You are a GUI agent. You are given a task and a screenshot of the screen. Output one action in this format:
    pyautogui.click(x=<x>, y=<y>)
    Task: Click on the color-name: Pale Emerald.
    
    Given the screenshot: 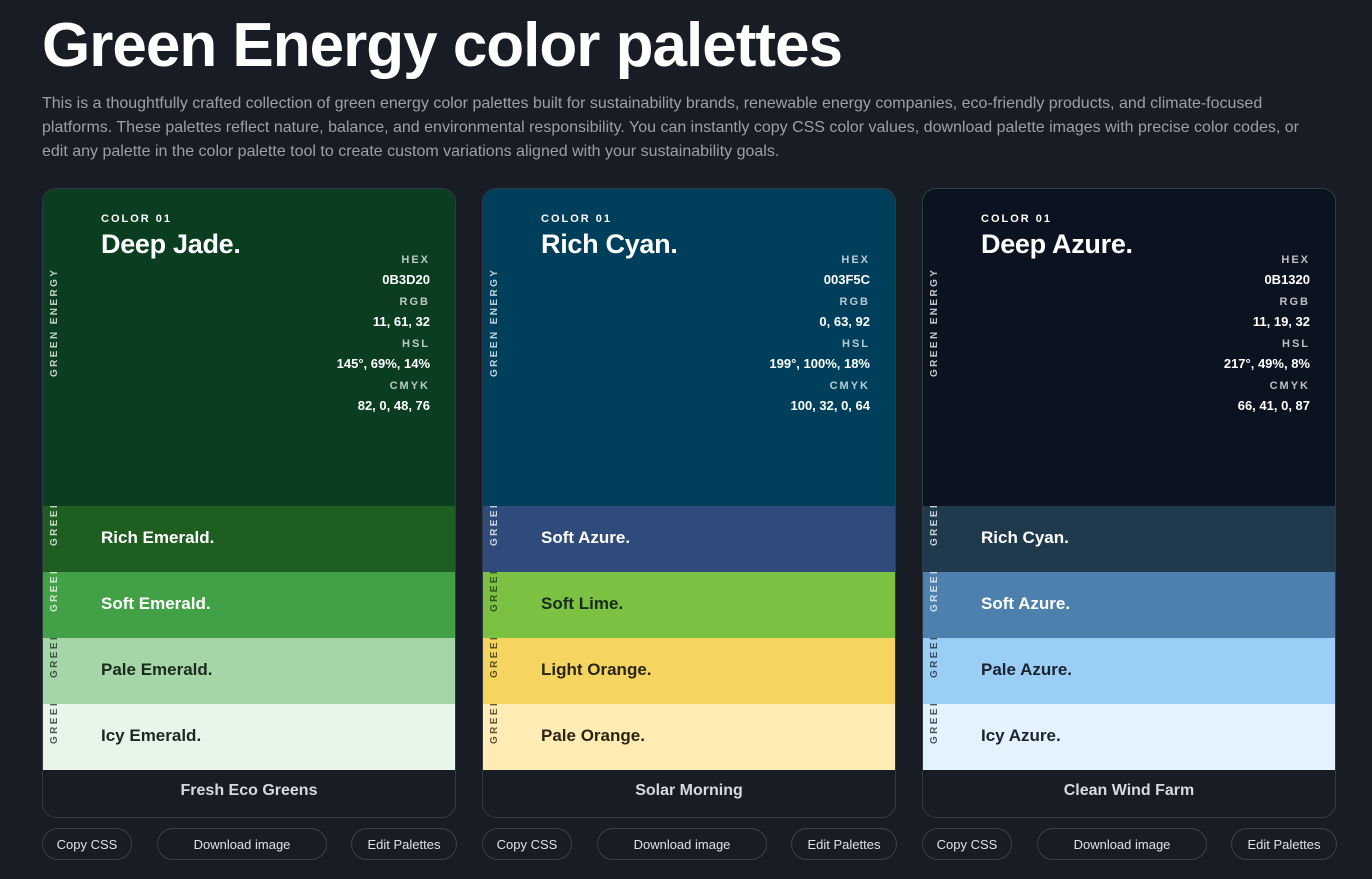 What is the action you would take?
    pyautogui.click(x=157, y=669)
    